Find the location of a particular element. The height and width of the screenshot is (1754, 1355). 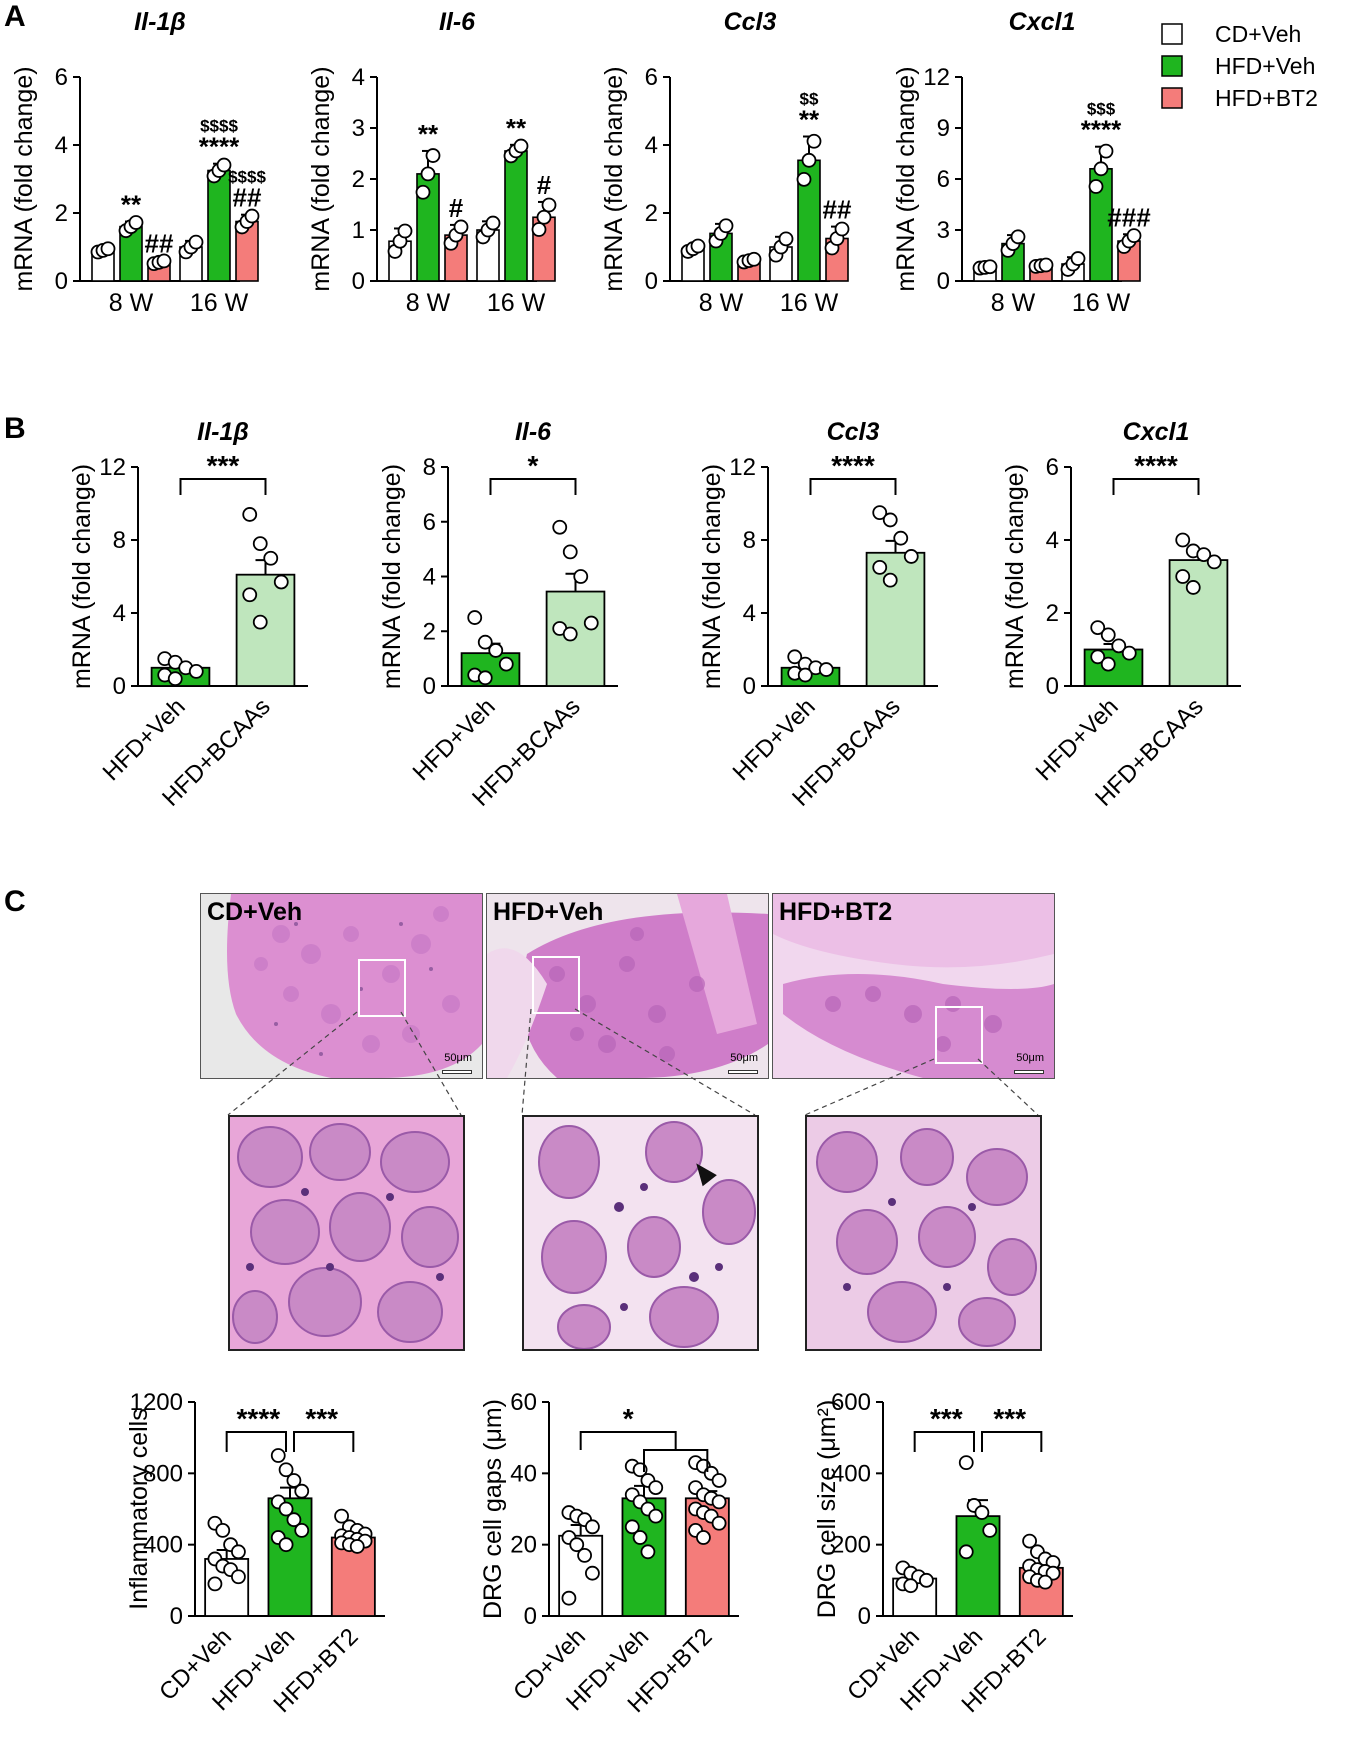

legend-label-hfd: HFD+Veh is located at coordinates (1265, 66).